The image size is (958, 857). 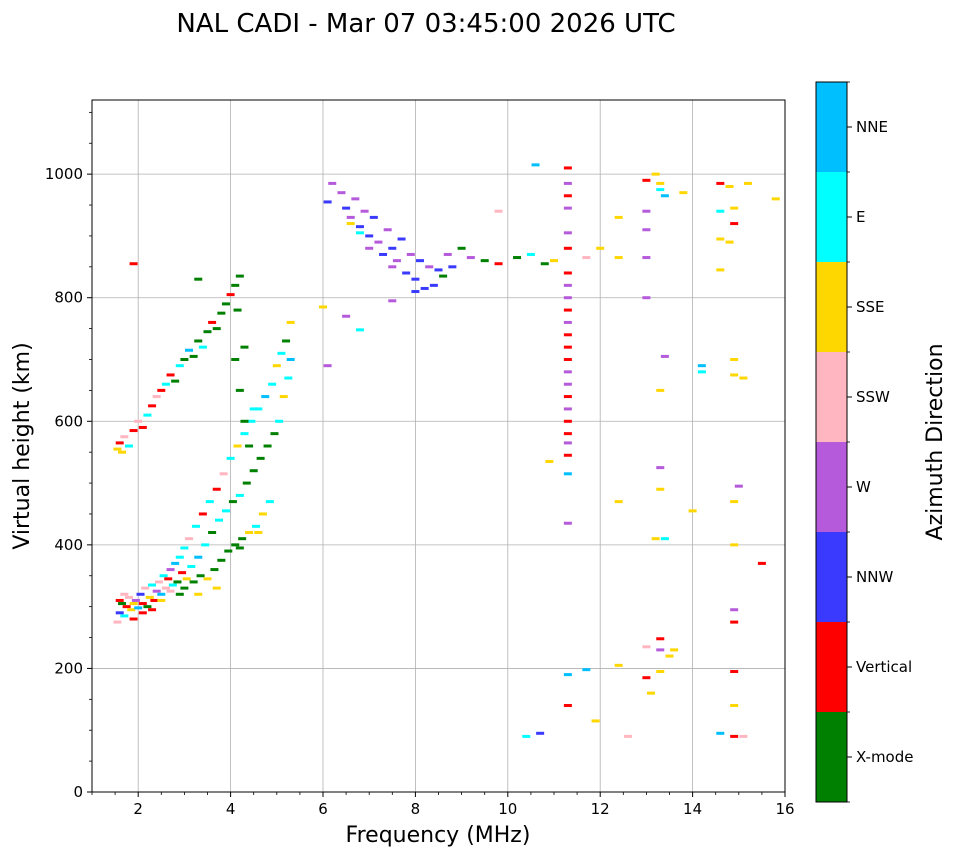 What do you see at coordinates (884, 667) in the screenshot?
I see `colorbar-label-vertical: Vertical` at bounding box center [884, 667].